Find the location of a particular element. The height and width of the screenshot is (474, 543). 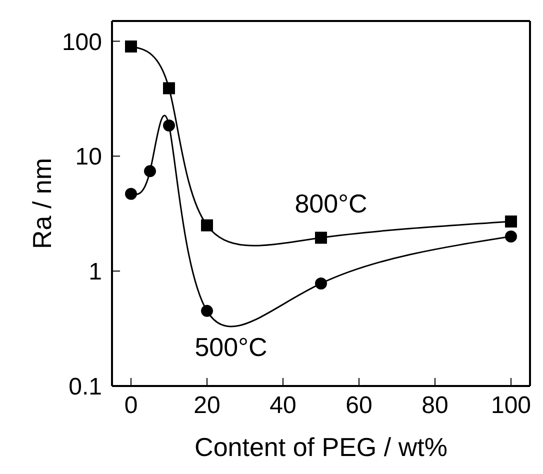

x-tick-label: 20 is located at coordinates (207, 406).